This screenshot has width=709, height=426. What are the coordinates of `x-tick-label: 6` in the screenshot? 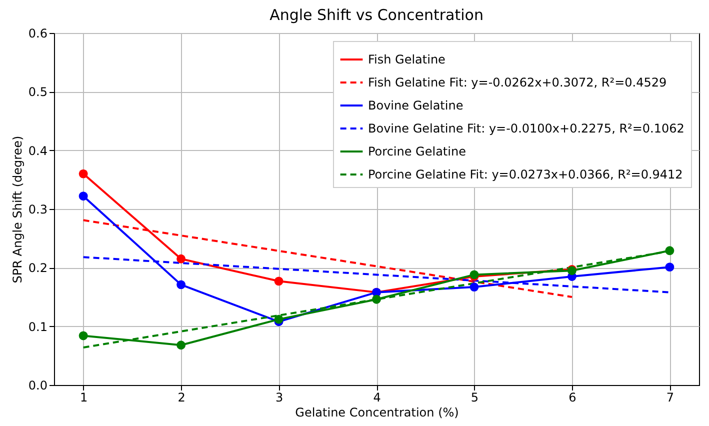 It's located at (572, 397).